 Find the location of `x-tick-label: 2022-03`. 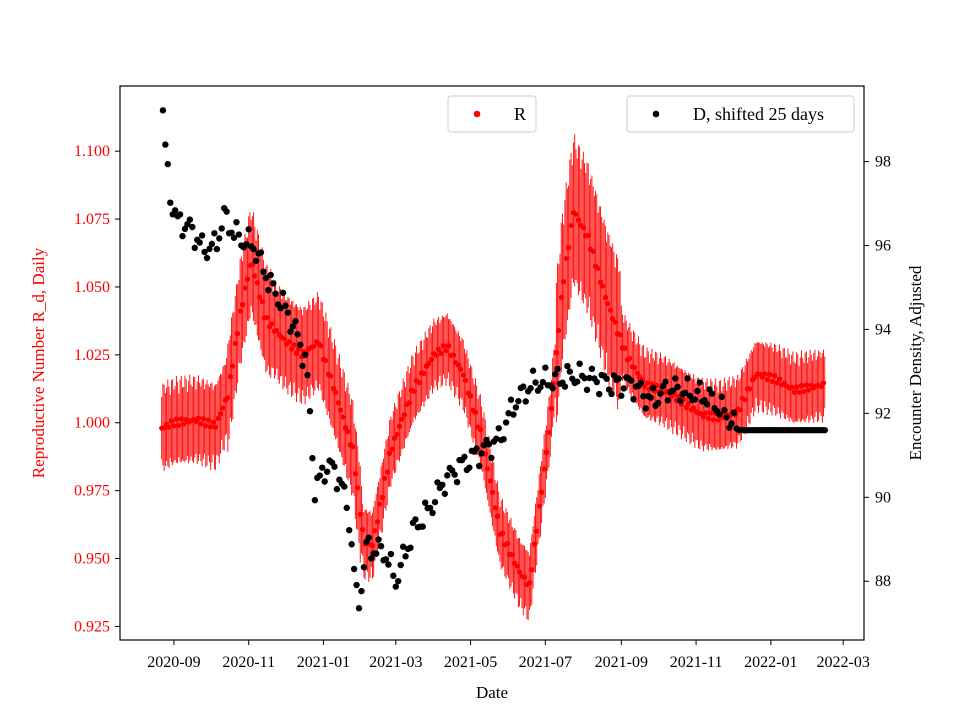

x-tick-label: 2022-03 is located at coordinates (842, 662).